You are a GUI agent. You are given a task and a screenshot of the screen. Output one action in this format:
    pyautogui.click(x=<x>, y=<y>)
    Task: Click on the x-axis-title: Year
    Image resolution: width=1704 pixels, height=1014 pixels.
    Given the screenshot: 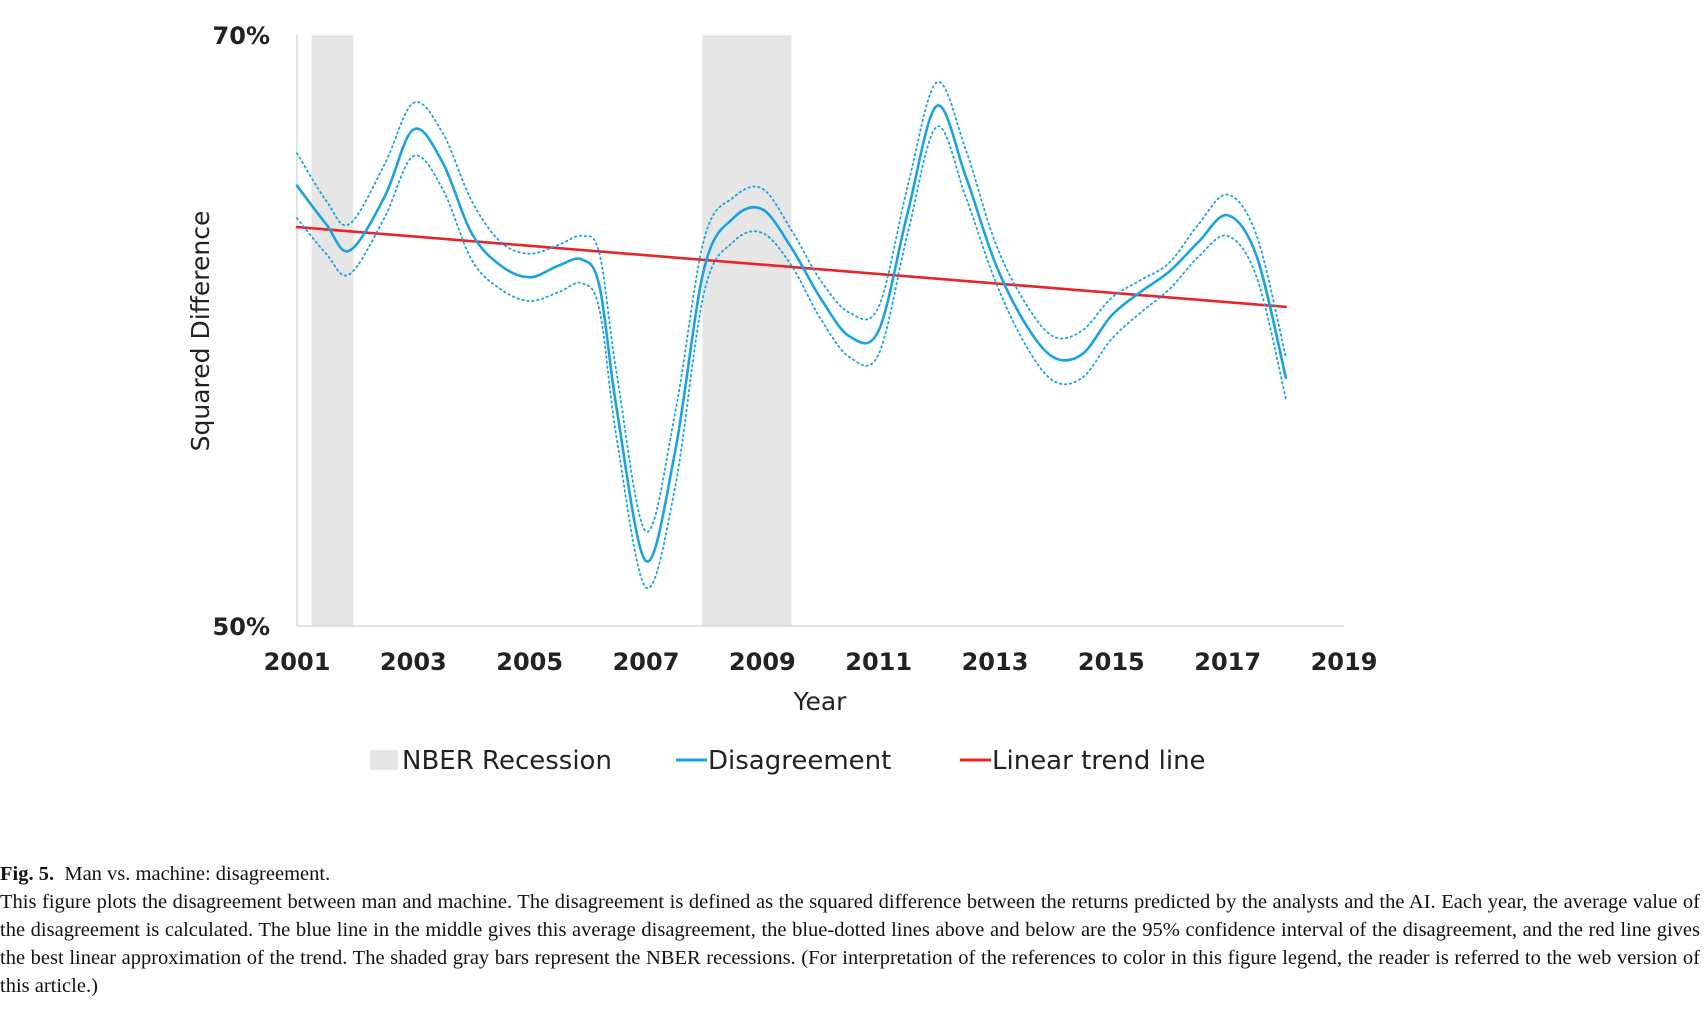 What is the action you would take?
    pyautogui.click(x=820, y=701)
    